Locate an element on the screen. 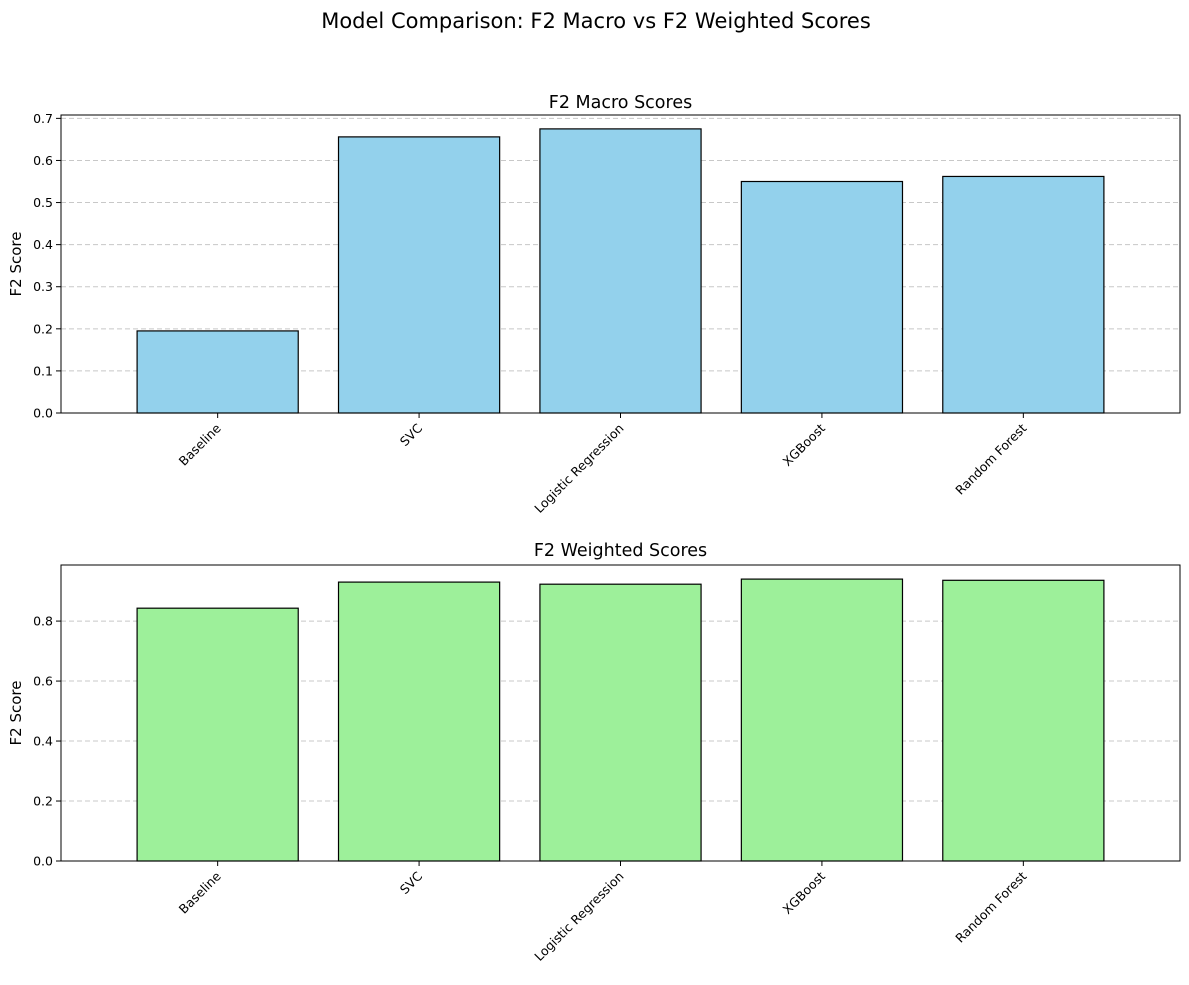 Image resolution: width=1189 pixels, height=985 pixels. y-tick-label: 0.3 is located at coordinates (43, 286).